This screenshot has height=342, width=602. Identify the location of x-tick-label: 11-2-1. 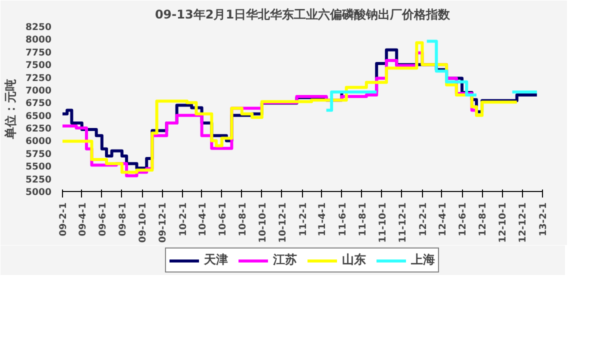
(303, 219).